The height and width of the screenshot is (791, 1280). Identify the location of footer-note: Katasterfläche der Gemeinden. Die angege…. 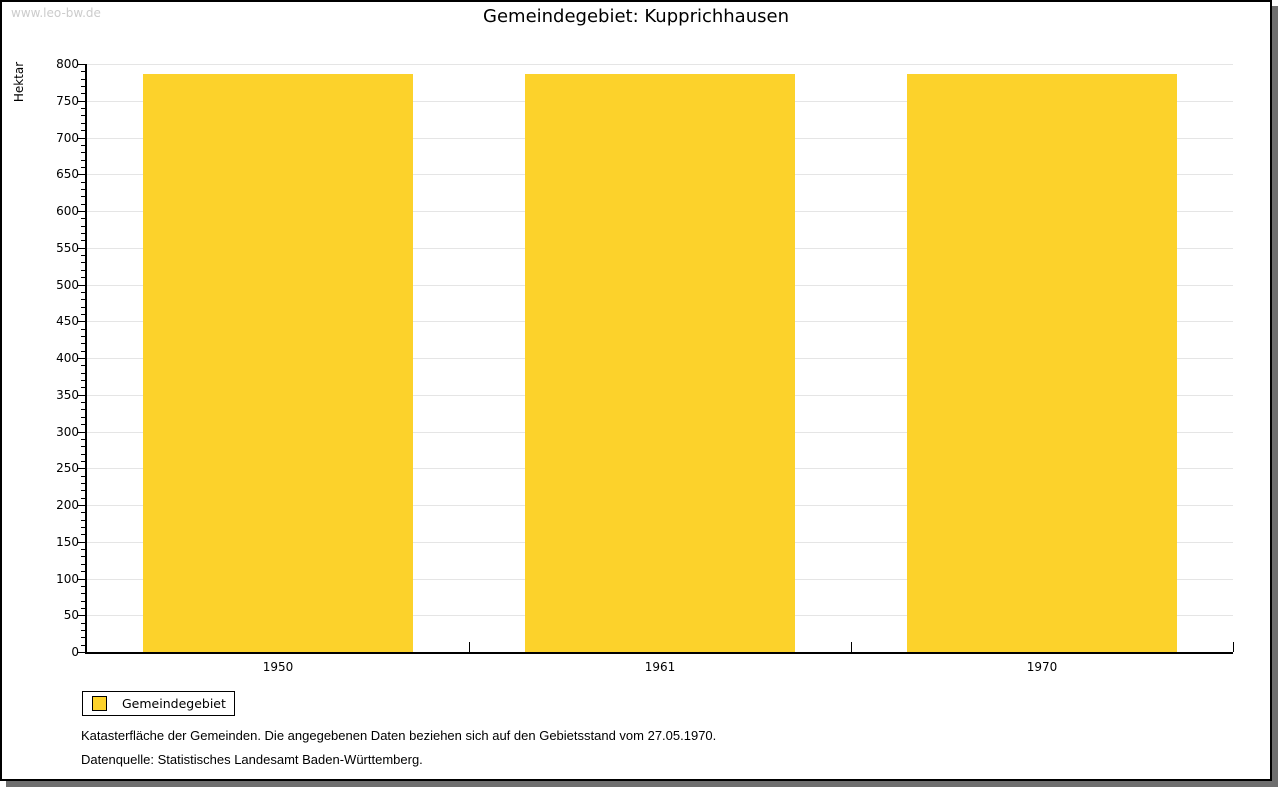
(399, 735).